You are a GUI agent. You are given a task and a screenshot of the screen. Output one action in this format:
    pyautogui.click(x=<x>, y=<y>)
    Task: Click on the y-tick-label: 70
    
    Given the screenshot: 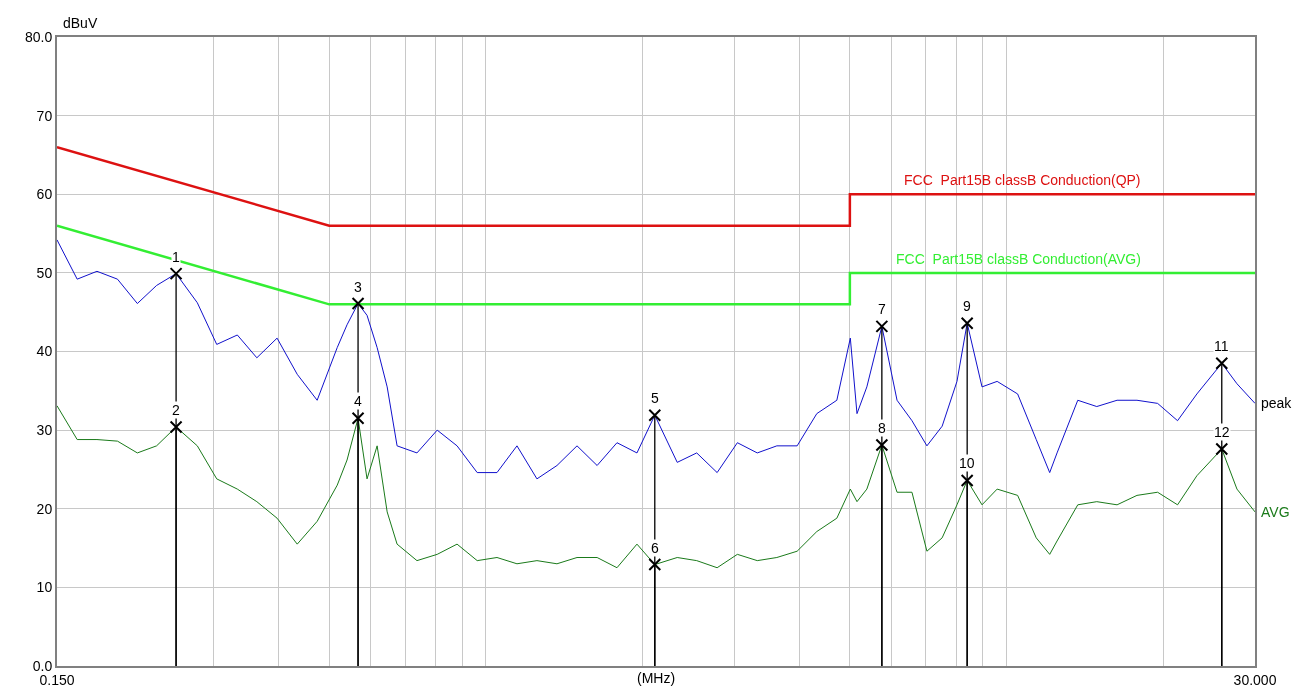 What is the action you would take?
    pyautogui.click(x=44, y=115)
    